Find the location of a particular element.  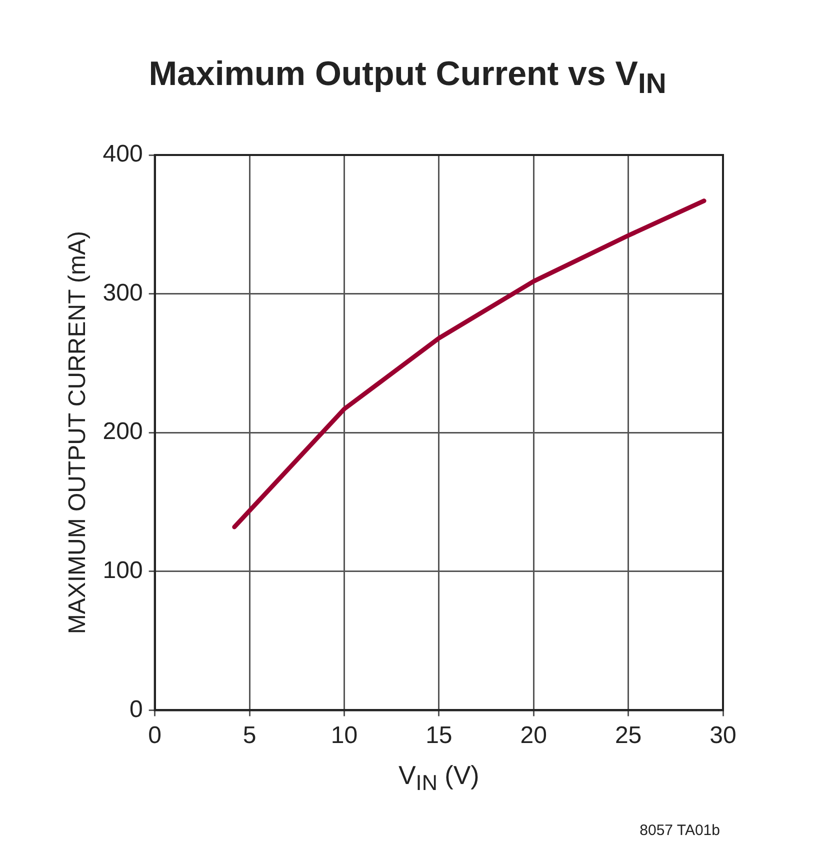

x-tick-label: 15 is located at coordinates (439, 736).